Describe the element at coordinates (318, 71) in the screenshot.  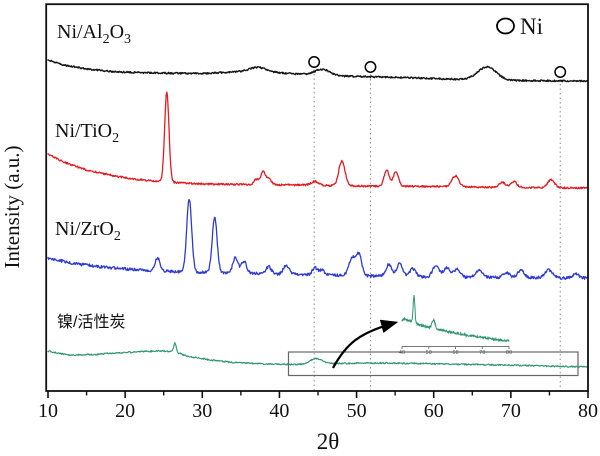
I see `series-curve-ni-al2o3` at that location.